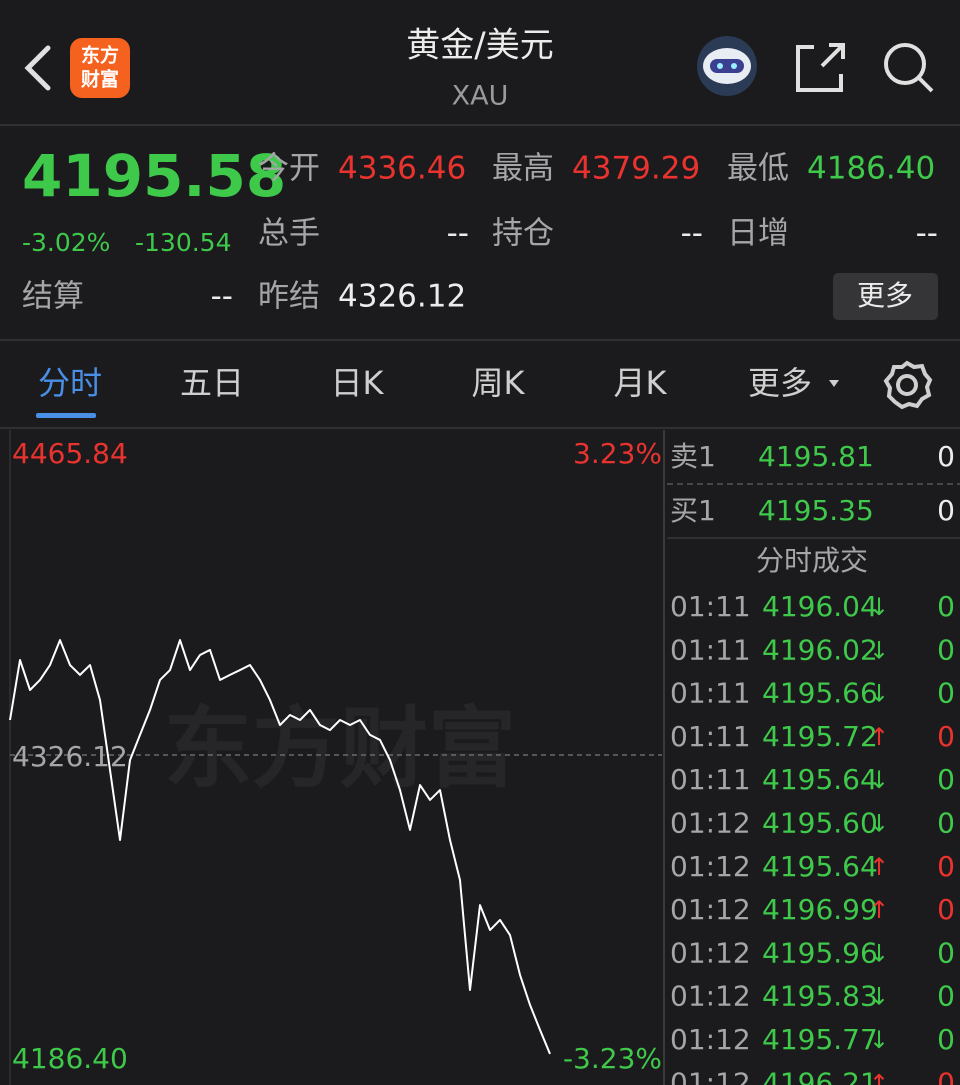  Describe the element at coordinates (183, 242) in the screenshot. I see `change-value: -130.54` at that location.